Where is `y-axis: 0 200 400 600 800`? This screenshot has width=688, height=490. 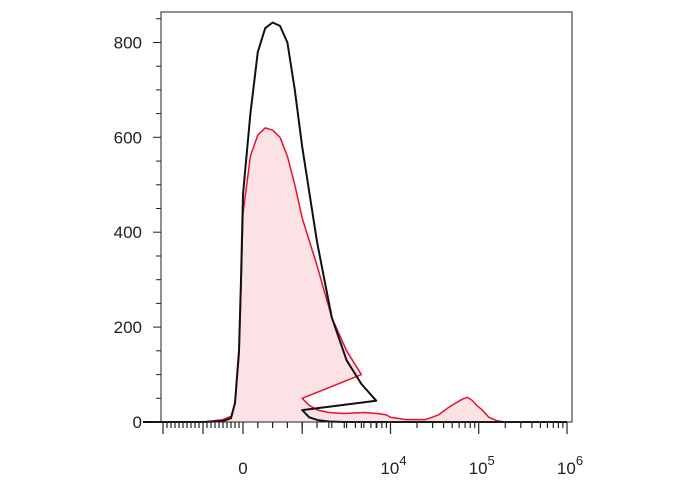
y-axis: 0 200 400 600 800 is located at coordinates (137, 225).